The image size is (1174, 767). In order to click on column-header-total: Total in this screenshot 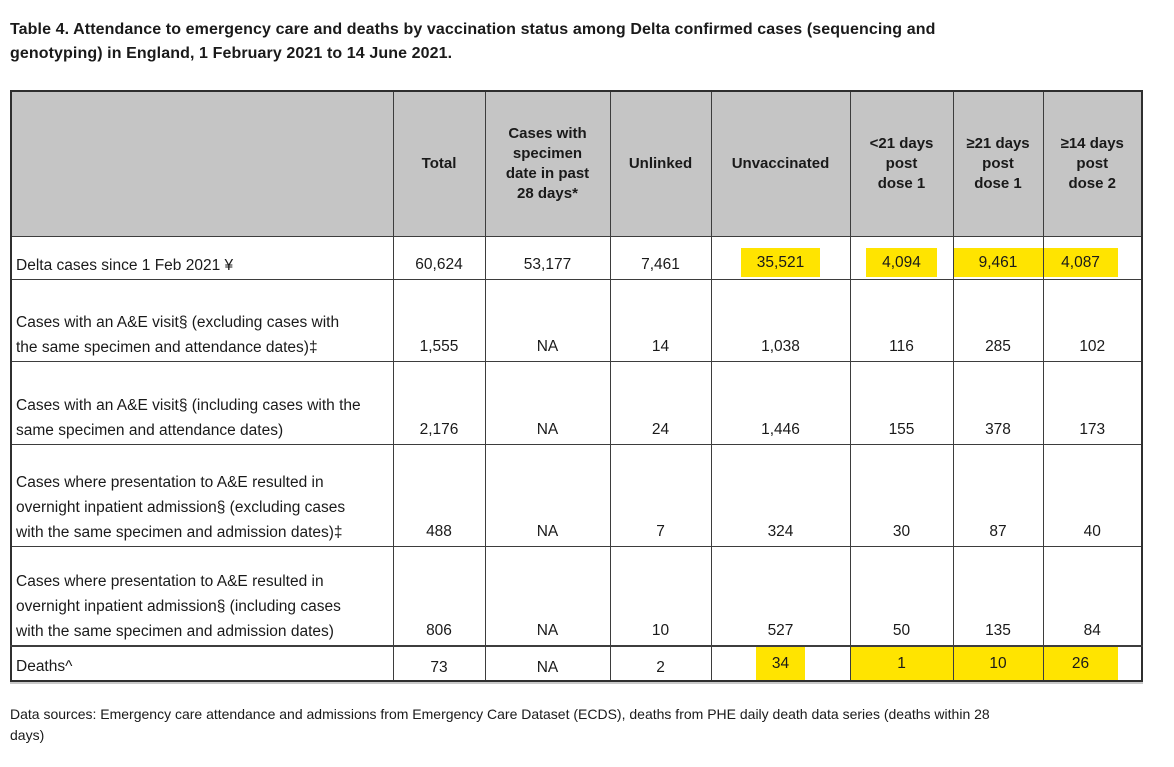, I will do `click(439, 163)`.